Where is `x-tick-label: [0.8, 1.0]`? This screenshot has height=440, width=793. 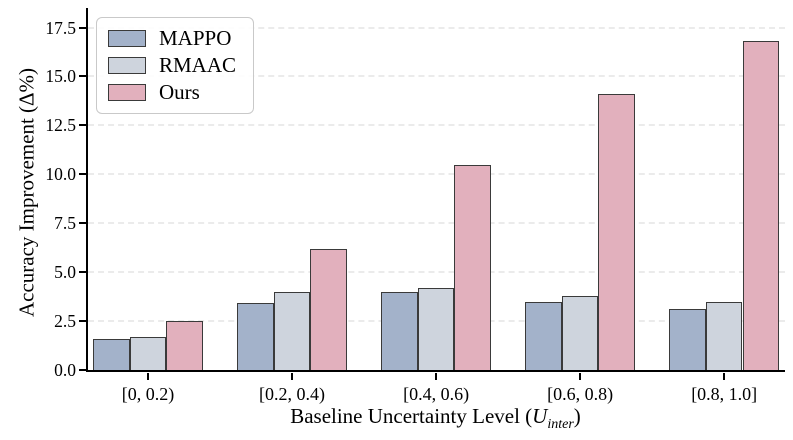 x-tick-label: [0.8, 1.0] is located at coordinates (724, 394).